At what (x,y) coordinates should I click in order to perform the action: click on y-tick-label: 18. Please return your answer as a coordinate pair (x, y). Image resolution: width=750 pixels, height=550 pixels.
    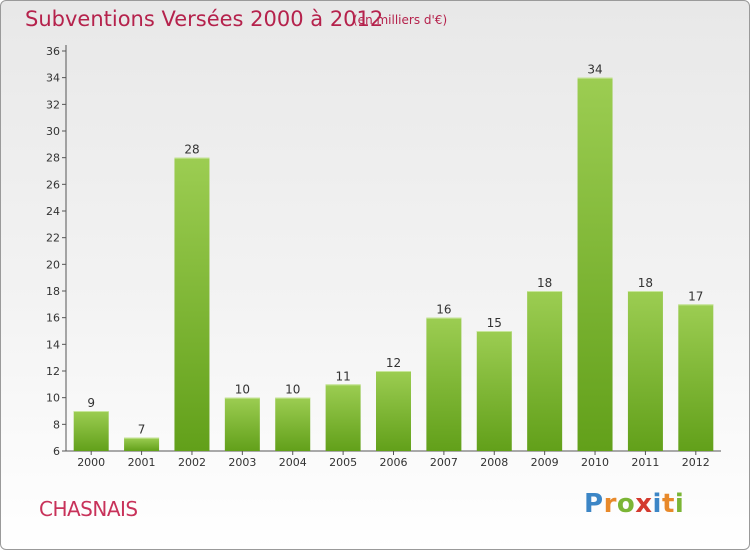
    Looking at the image, I should click on (53, 291).